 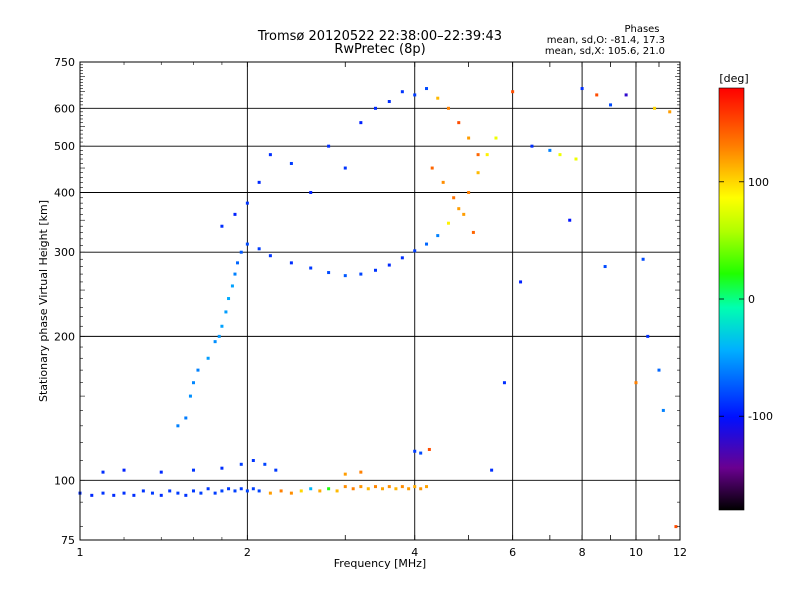 I want to click on colorbar-ticks: 100 0 -100, so click(x=746, y=299).